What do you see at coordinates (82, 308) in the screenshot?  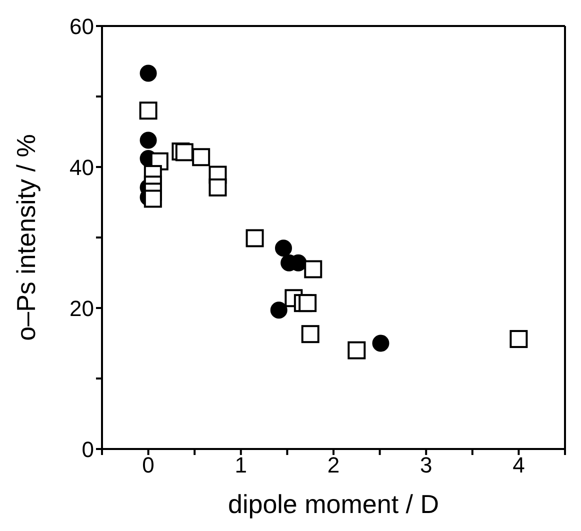 I see `y-tick-label: 20` at bounding box center [82, 308].